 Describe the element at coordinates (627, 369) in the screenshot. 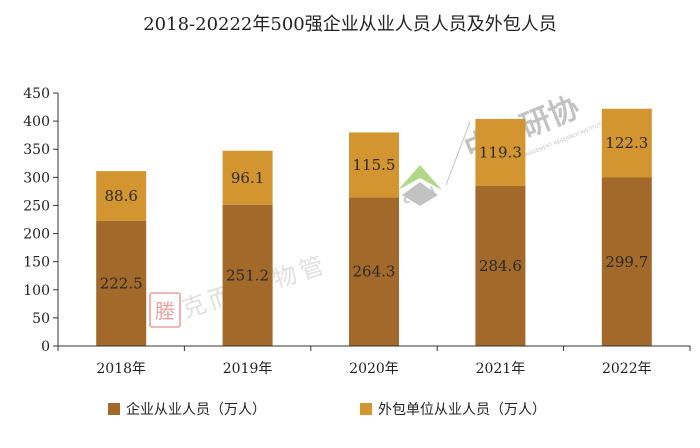

I see `x-tick-label: 2022年` at that location.